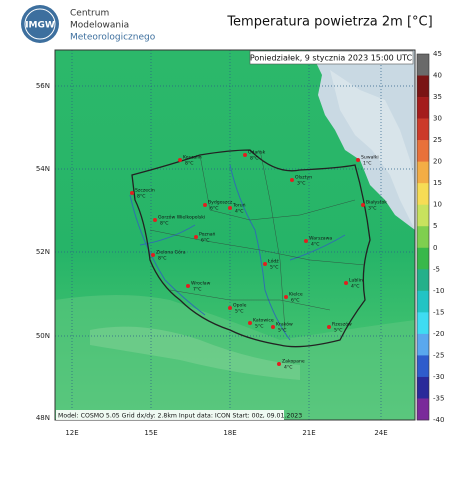  Describe the element at coordinates (220, 203) in the screenshot. I see `city-name: Bydgoszcz` at that location.